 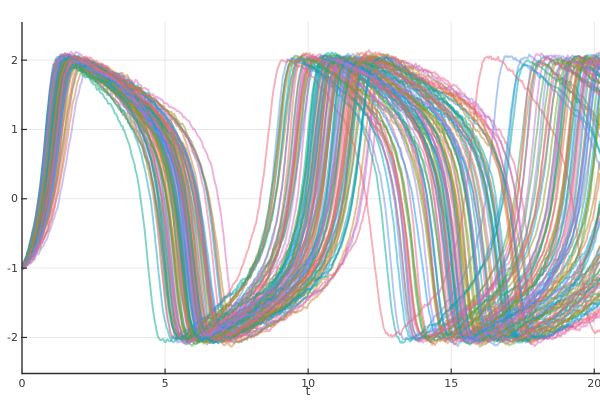 I want to click on y-tick-label: 0, so click(x=14, y=199).